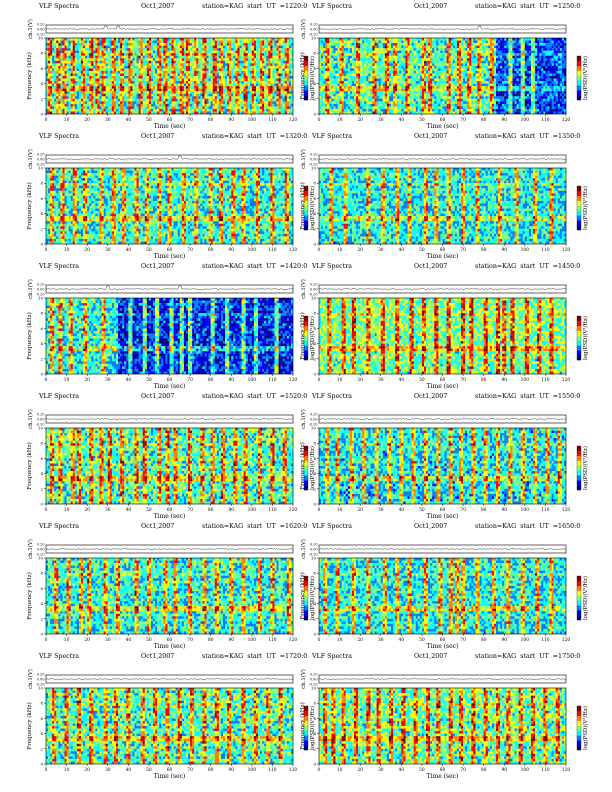 This screenshot has width=612, height=792. I want to click on freq-tick-label: 2, so click(314, 488).